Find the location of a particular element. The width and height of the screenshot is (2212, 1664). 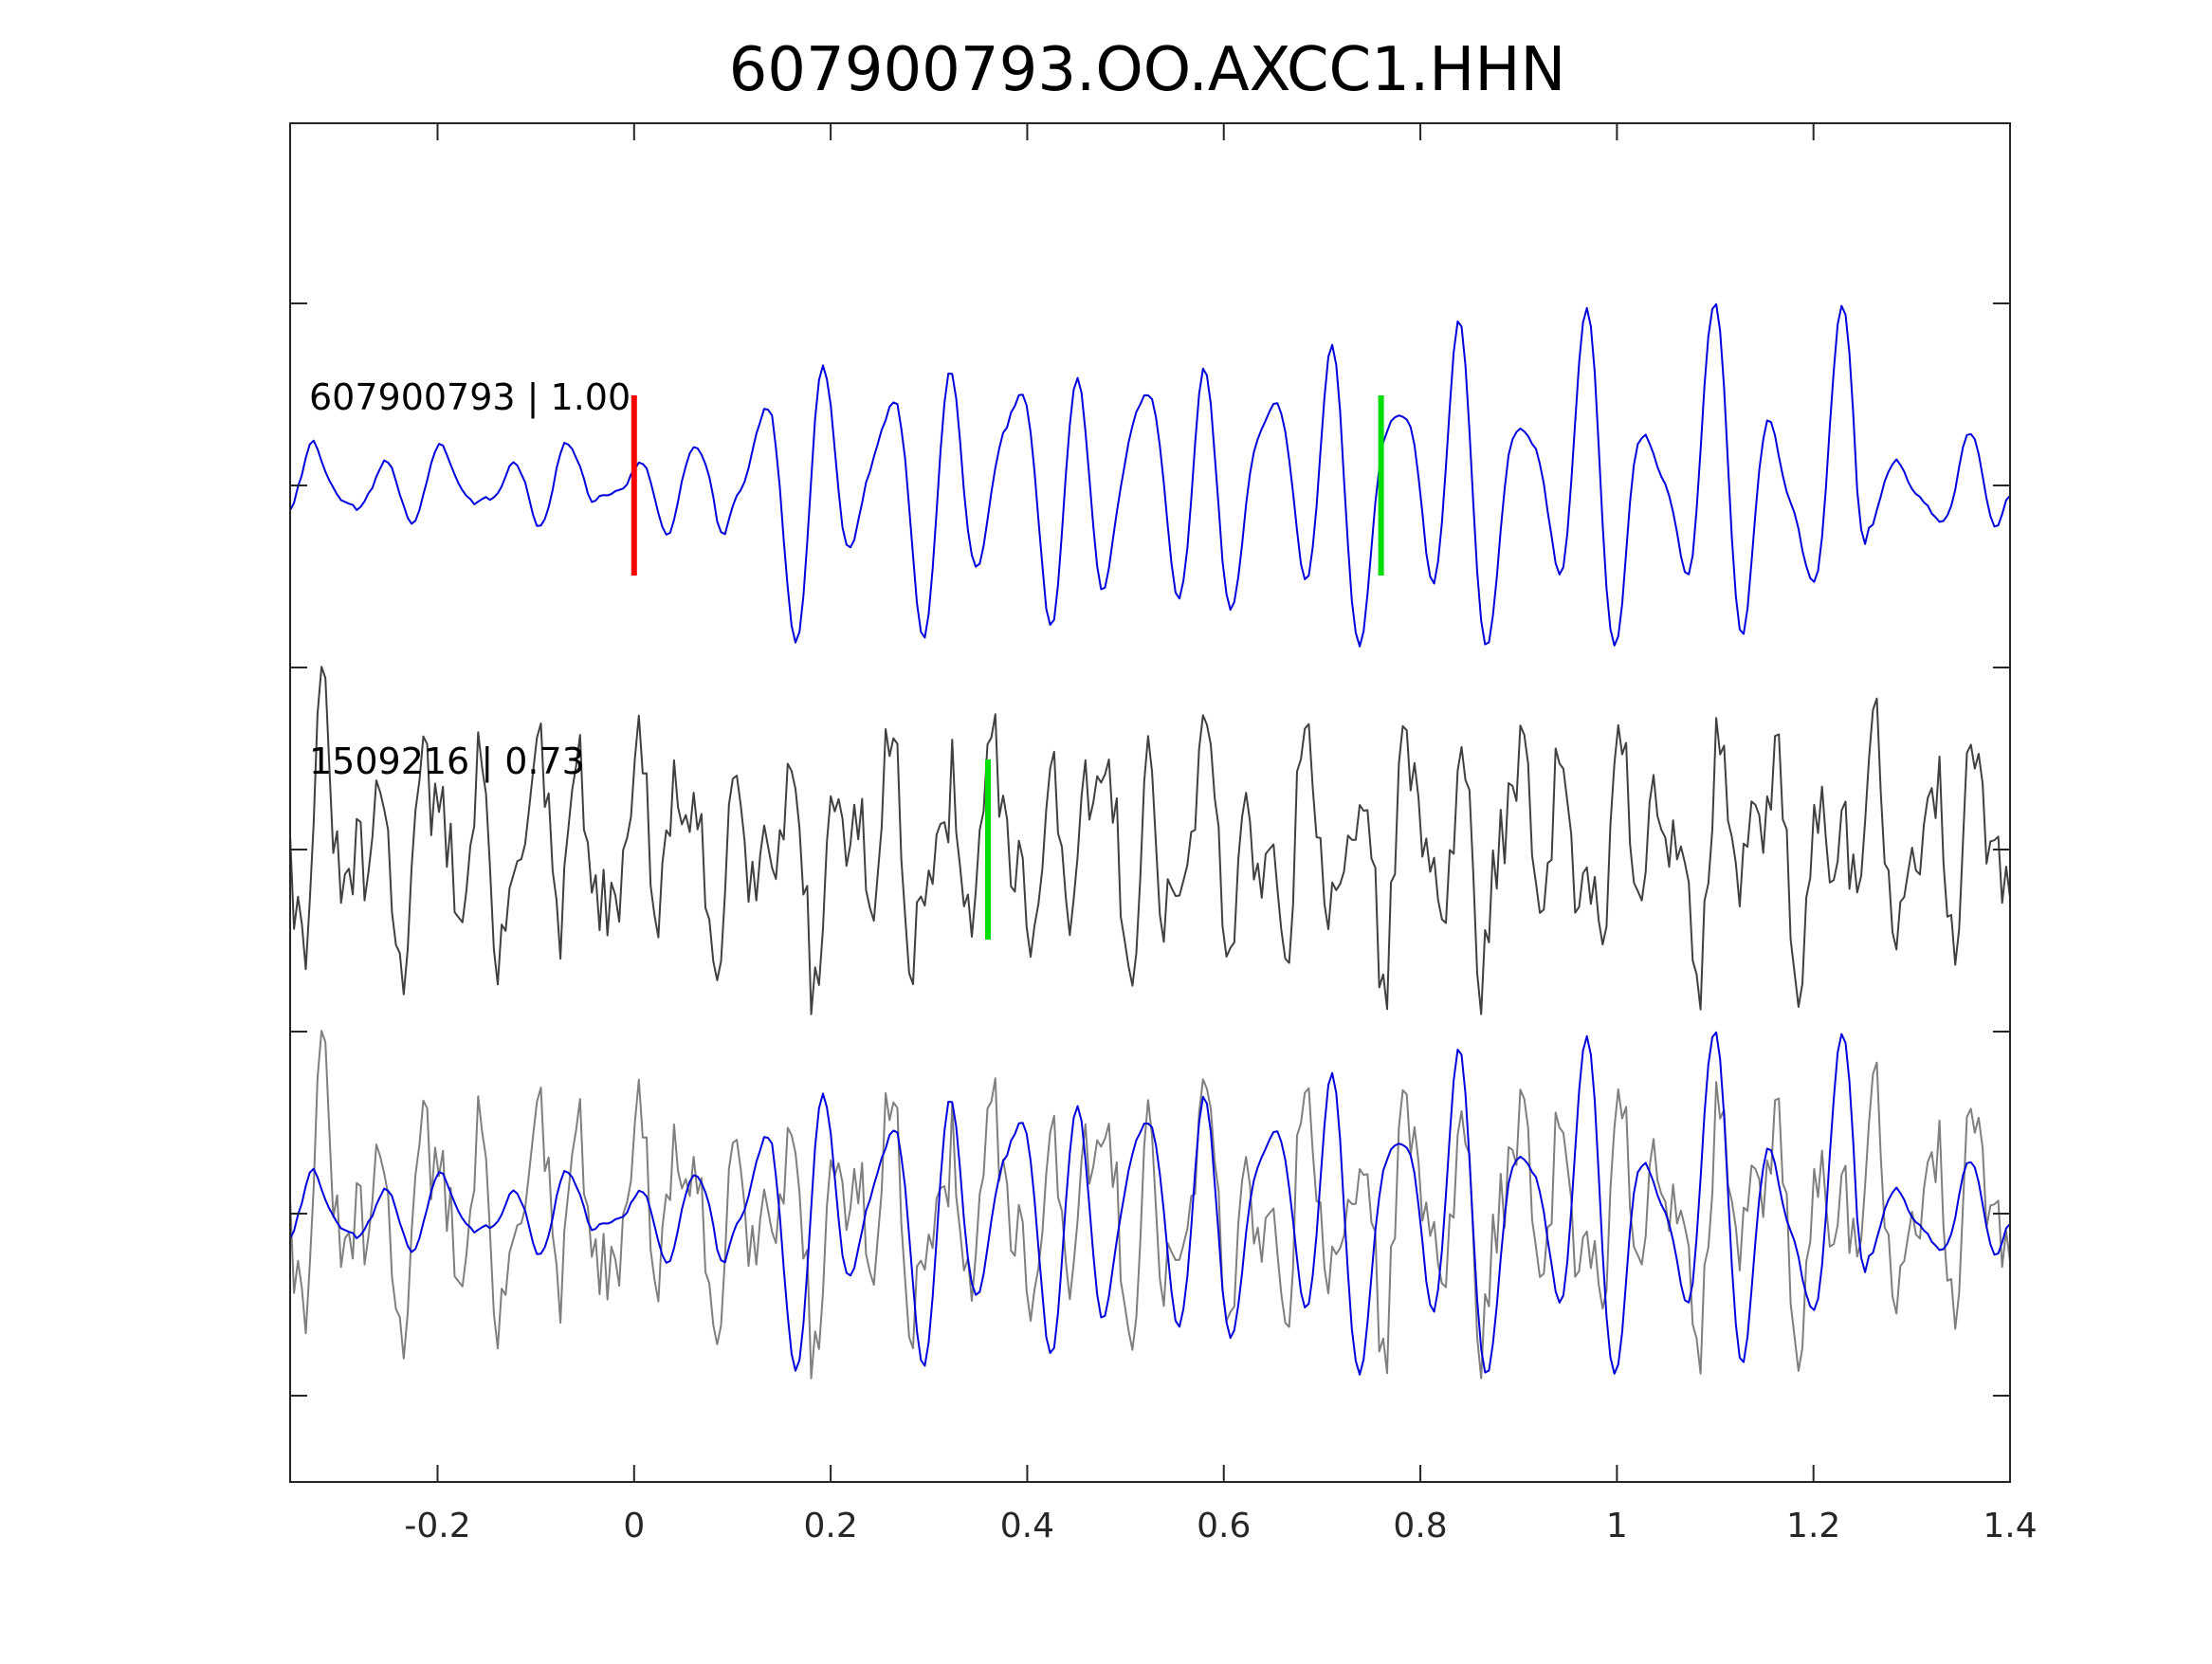

x-tick-label: 0 is located at coordinates (634, 1526).